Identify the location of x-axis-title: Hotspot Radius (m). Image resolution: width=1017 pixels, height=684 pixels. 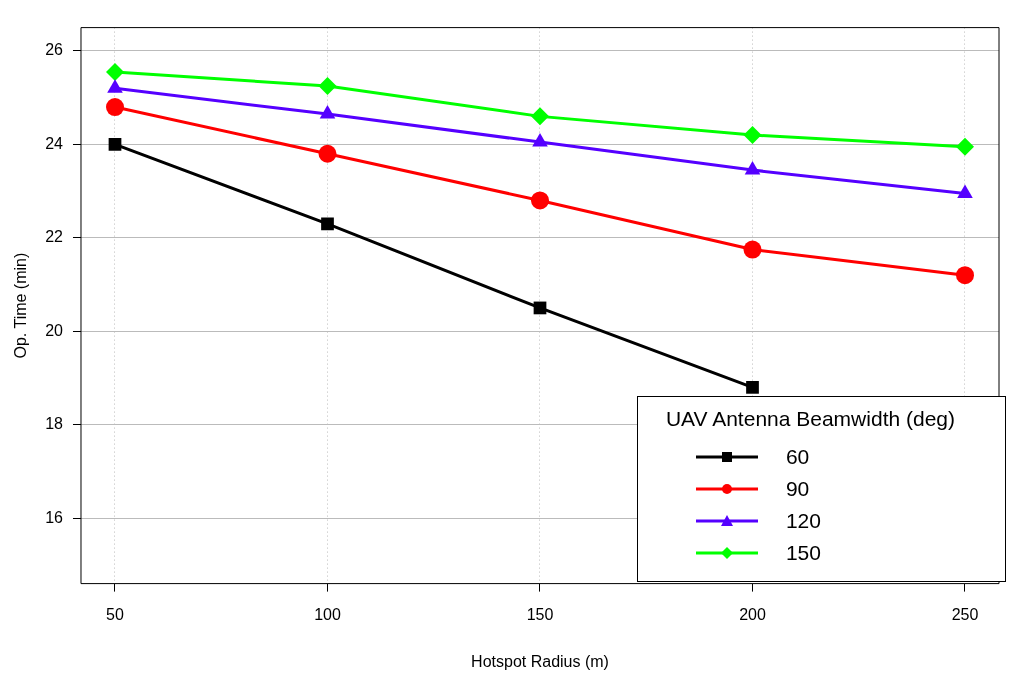
(540, 661).